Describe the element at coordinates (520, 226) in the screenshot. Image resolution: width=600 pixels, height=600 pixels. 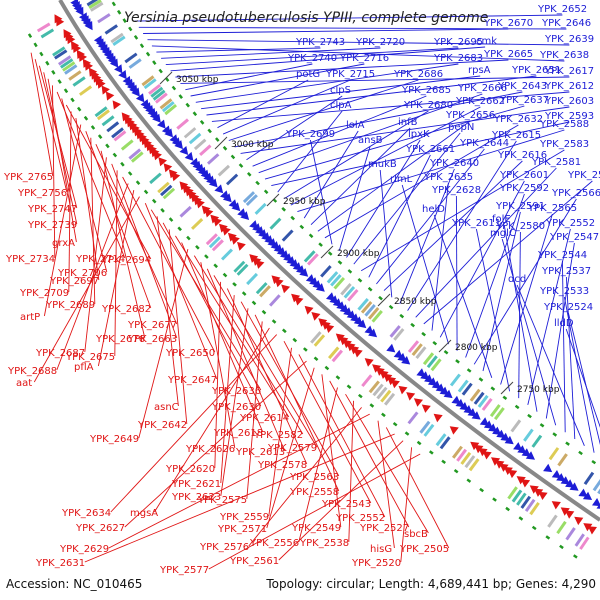
I see `forward-gene-label: YPK_2580` at that location.